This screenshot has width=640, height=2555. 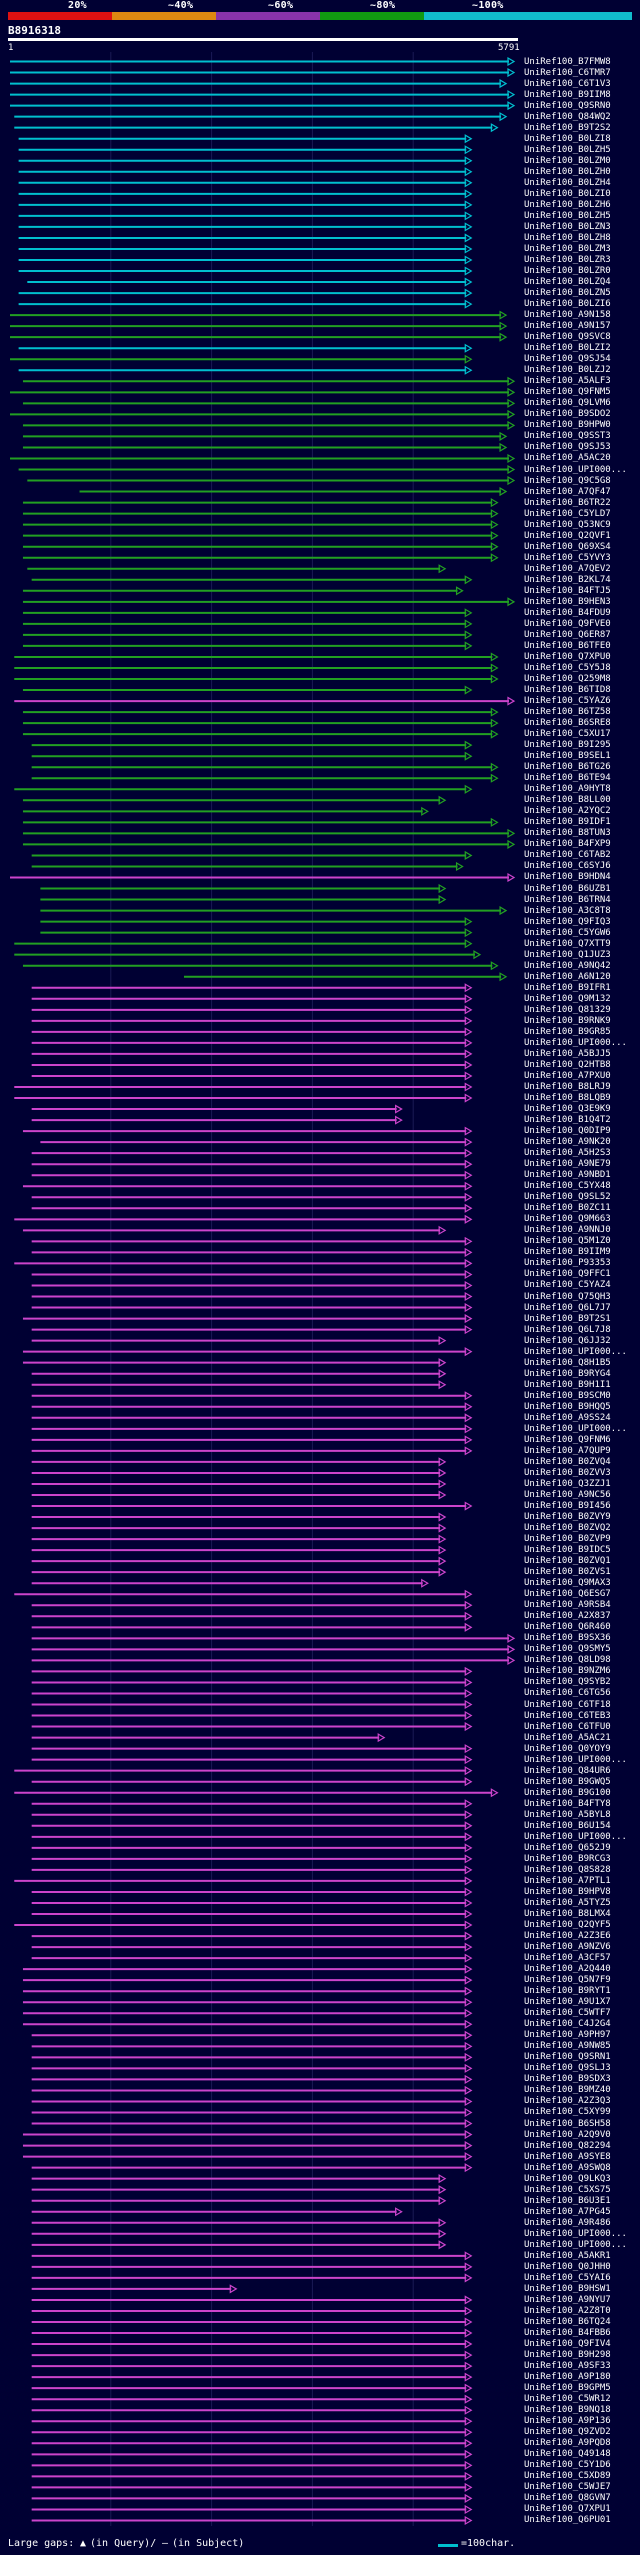 What do you see at coordinates (567, 1572) in the screenshot?
I see `hit-label: UniRef100_B0ZVS1` at bounding box center [567, 1572].